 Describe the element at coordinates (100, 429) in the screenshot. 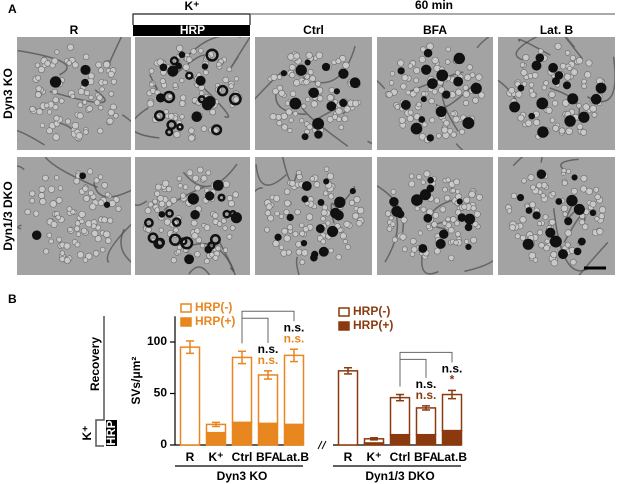

I see `stimulus-step` at that location.